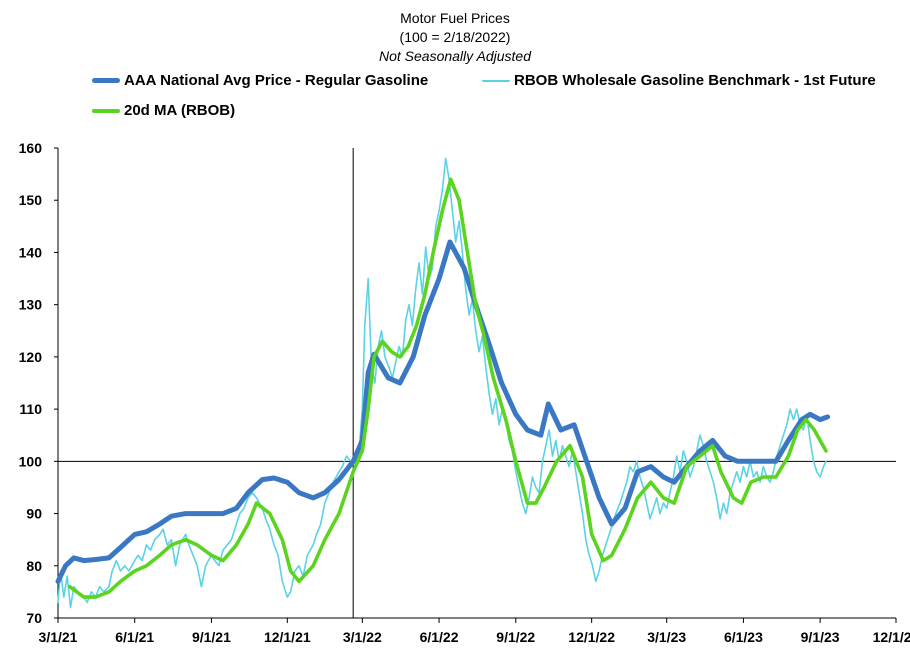 The image size is (910, 661). Describe the element at coordinates (496, 80) in the screenshot. I see `legend-swatch-rbob` at that location.